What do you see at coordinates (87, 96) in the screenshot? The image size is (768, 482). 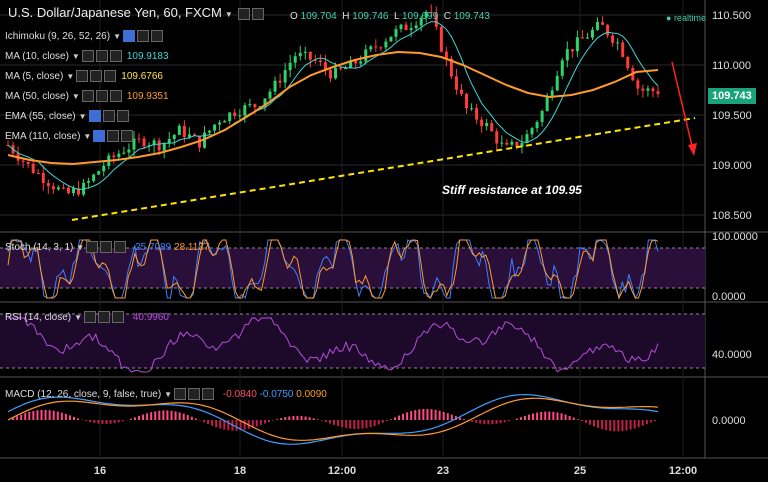 I see `indicator-3: MA (50, close) ▼ 109.9351` at bounding box center [87, 96].